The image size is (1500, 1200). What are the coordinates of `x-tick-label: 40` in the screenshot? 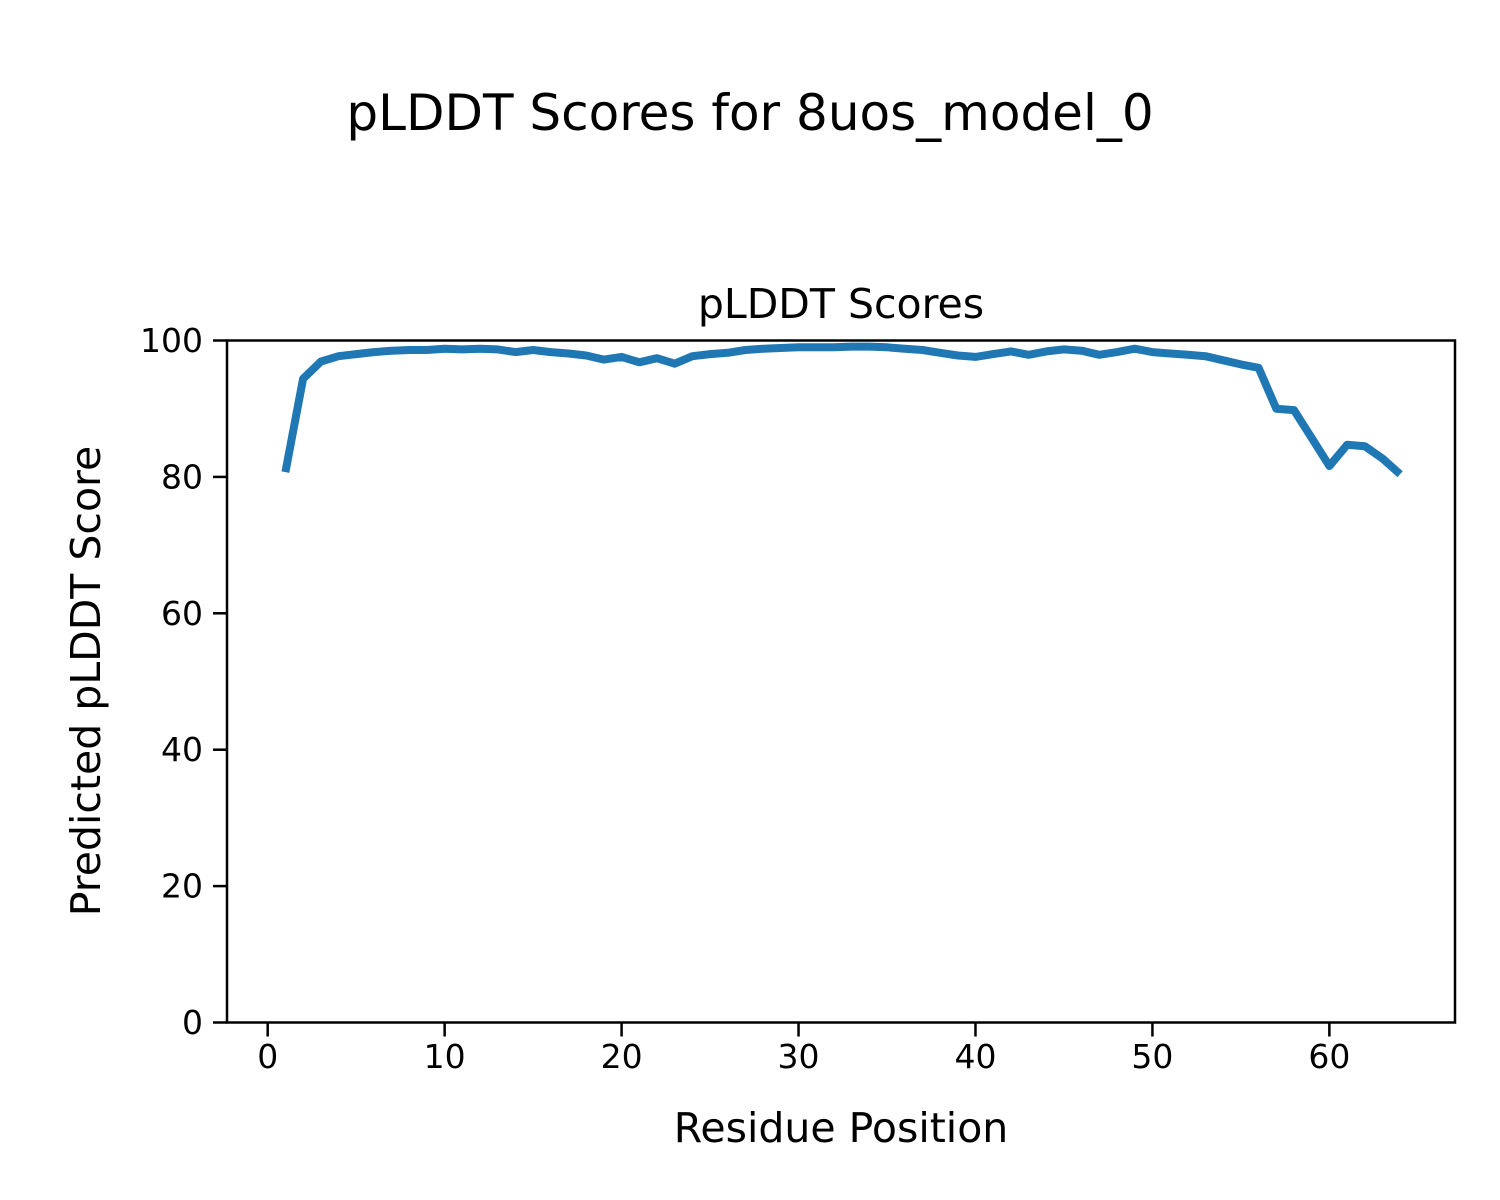 It's located at (975, 1056).